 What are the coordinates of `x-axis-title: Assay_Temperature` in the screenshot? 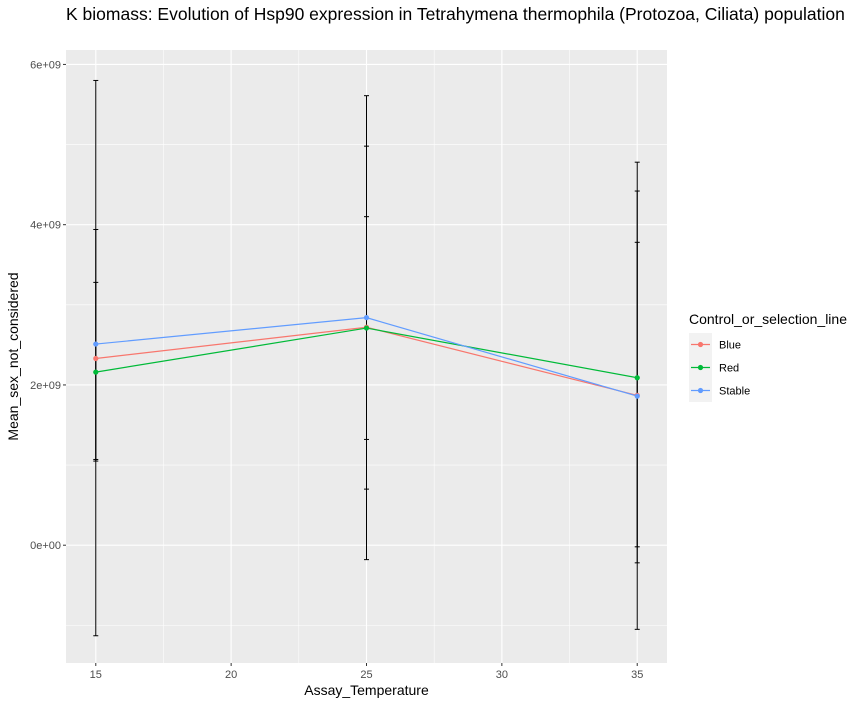 It's located at (366, 690).